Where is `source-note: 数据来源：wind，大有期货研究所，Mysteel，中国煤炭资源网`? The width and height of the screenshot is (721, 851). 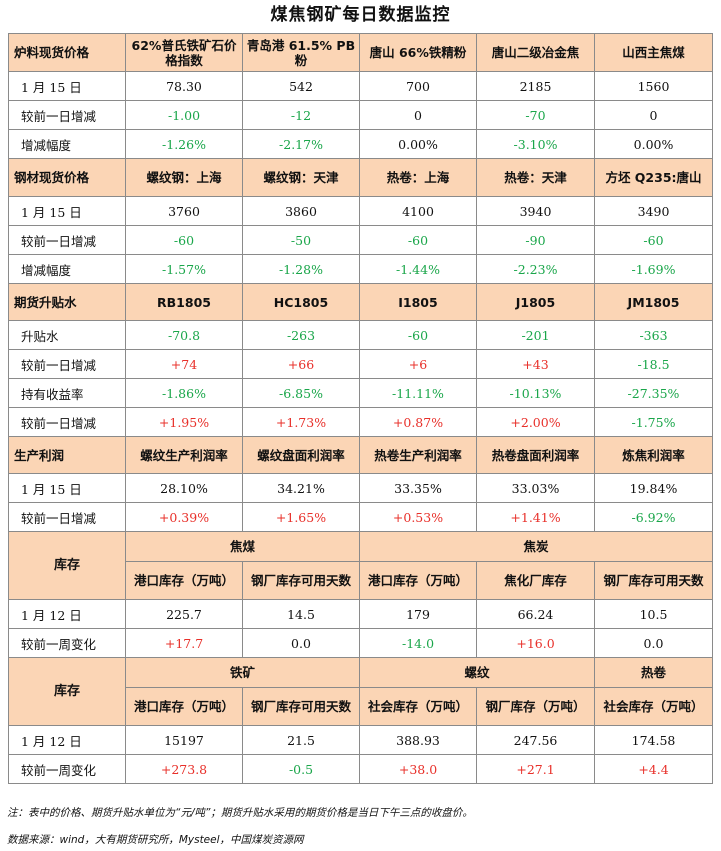
source-note: 数据来源：wind，大有期货研究所，Mysteel，中国煤炭资源网 is located at coordinates (155, 840).